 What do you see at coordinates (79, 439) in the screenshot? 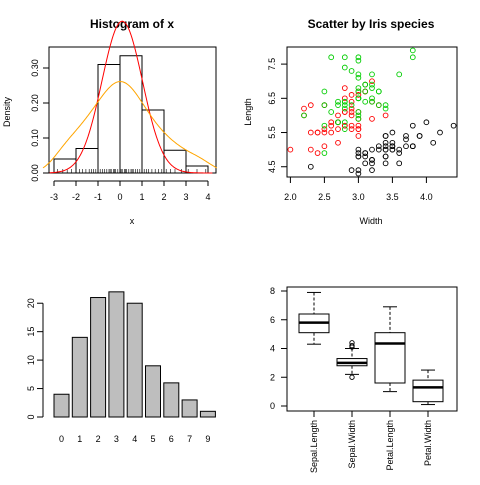
I see `barplot-x-tick-label: 1` at bounding box center [79, 439].